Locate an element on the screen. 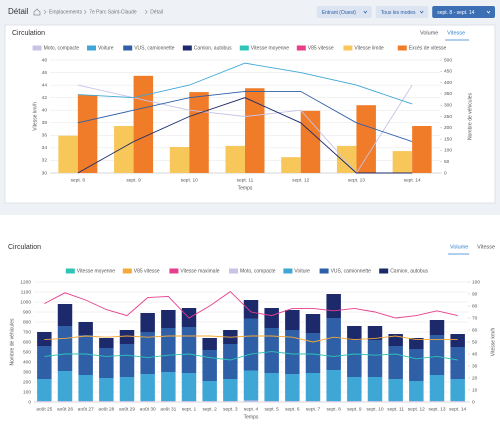 This screenshot has width=500, height=430. y-tick-label: 900 is located at coordinates (27, 312).